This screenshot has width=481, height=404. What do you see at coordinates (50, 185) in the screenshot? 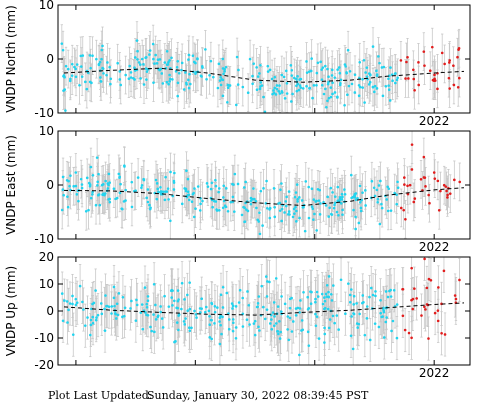
I see `y-tick-label: 0` at bounding box center [50, 185].